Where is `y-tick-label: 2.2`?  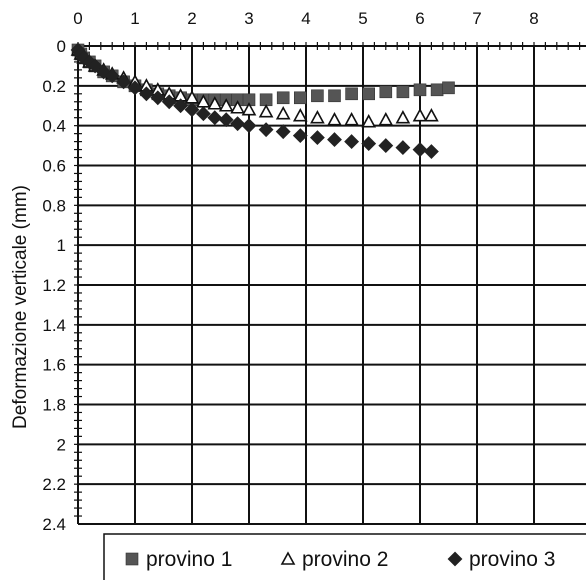 y-tick-label: 2.2 is located at coordinates (54, 484).